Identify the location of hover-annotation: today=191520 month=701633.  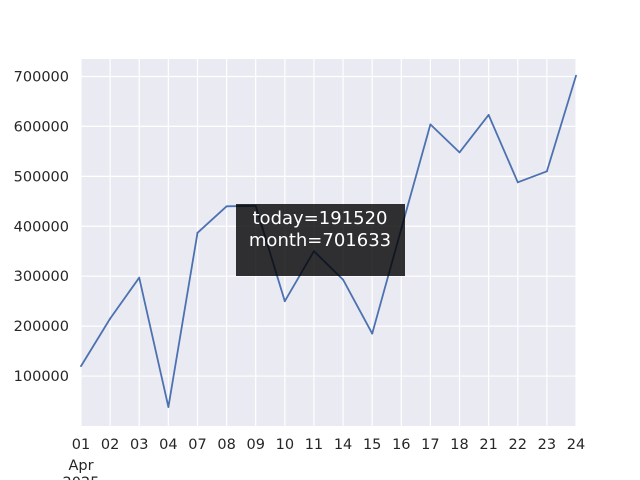
(320, 240).